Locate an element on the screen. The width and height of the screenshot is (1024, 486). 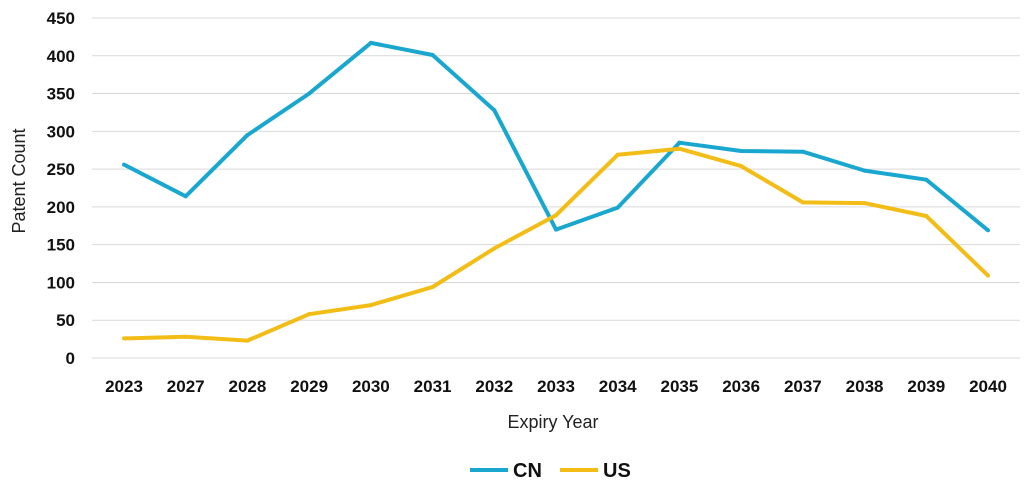
x-tick-label: 2034 is located at coordinates (618, 386).